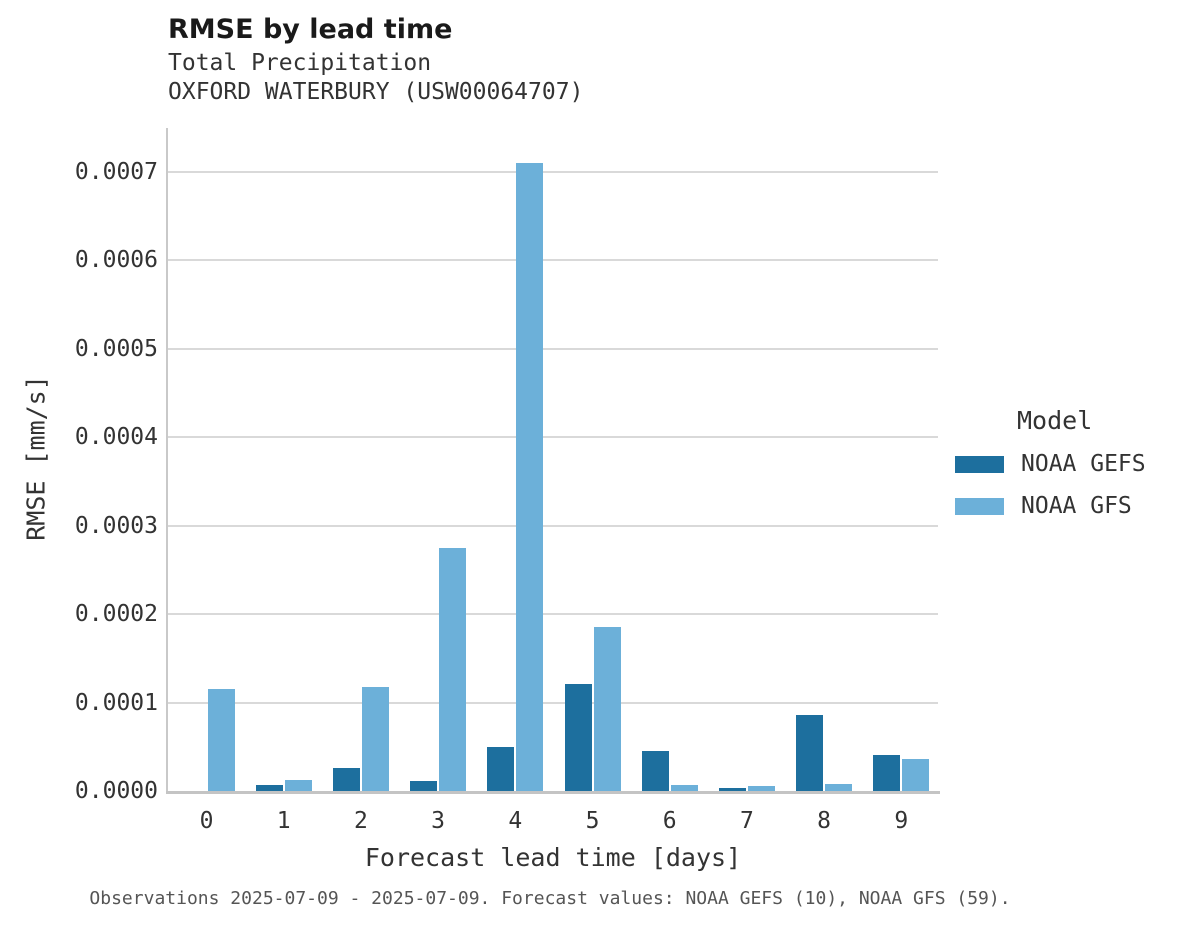  I want to click on chart-subtitle-variable: Total Precipitation, so click(300, 63).